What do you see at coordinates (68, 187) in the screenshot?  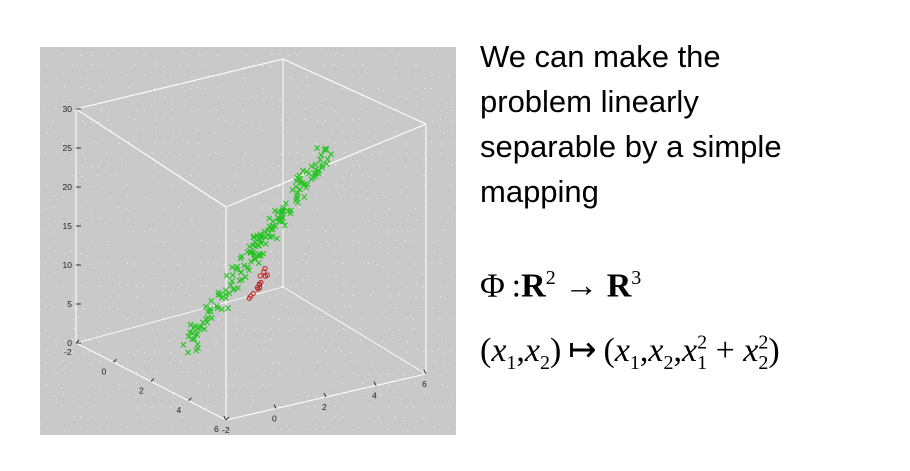 I see `z-tick-label: 20` at bounding box center [68, 187].